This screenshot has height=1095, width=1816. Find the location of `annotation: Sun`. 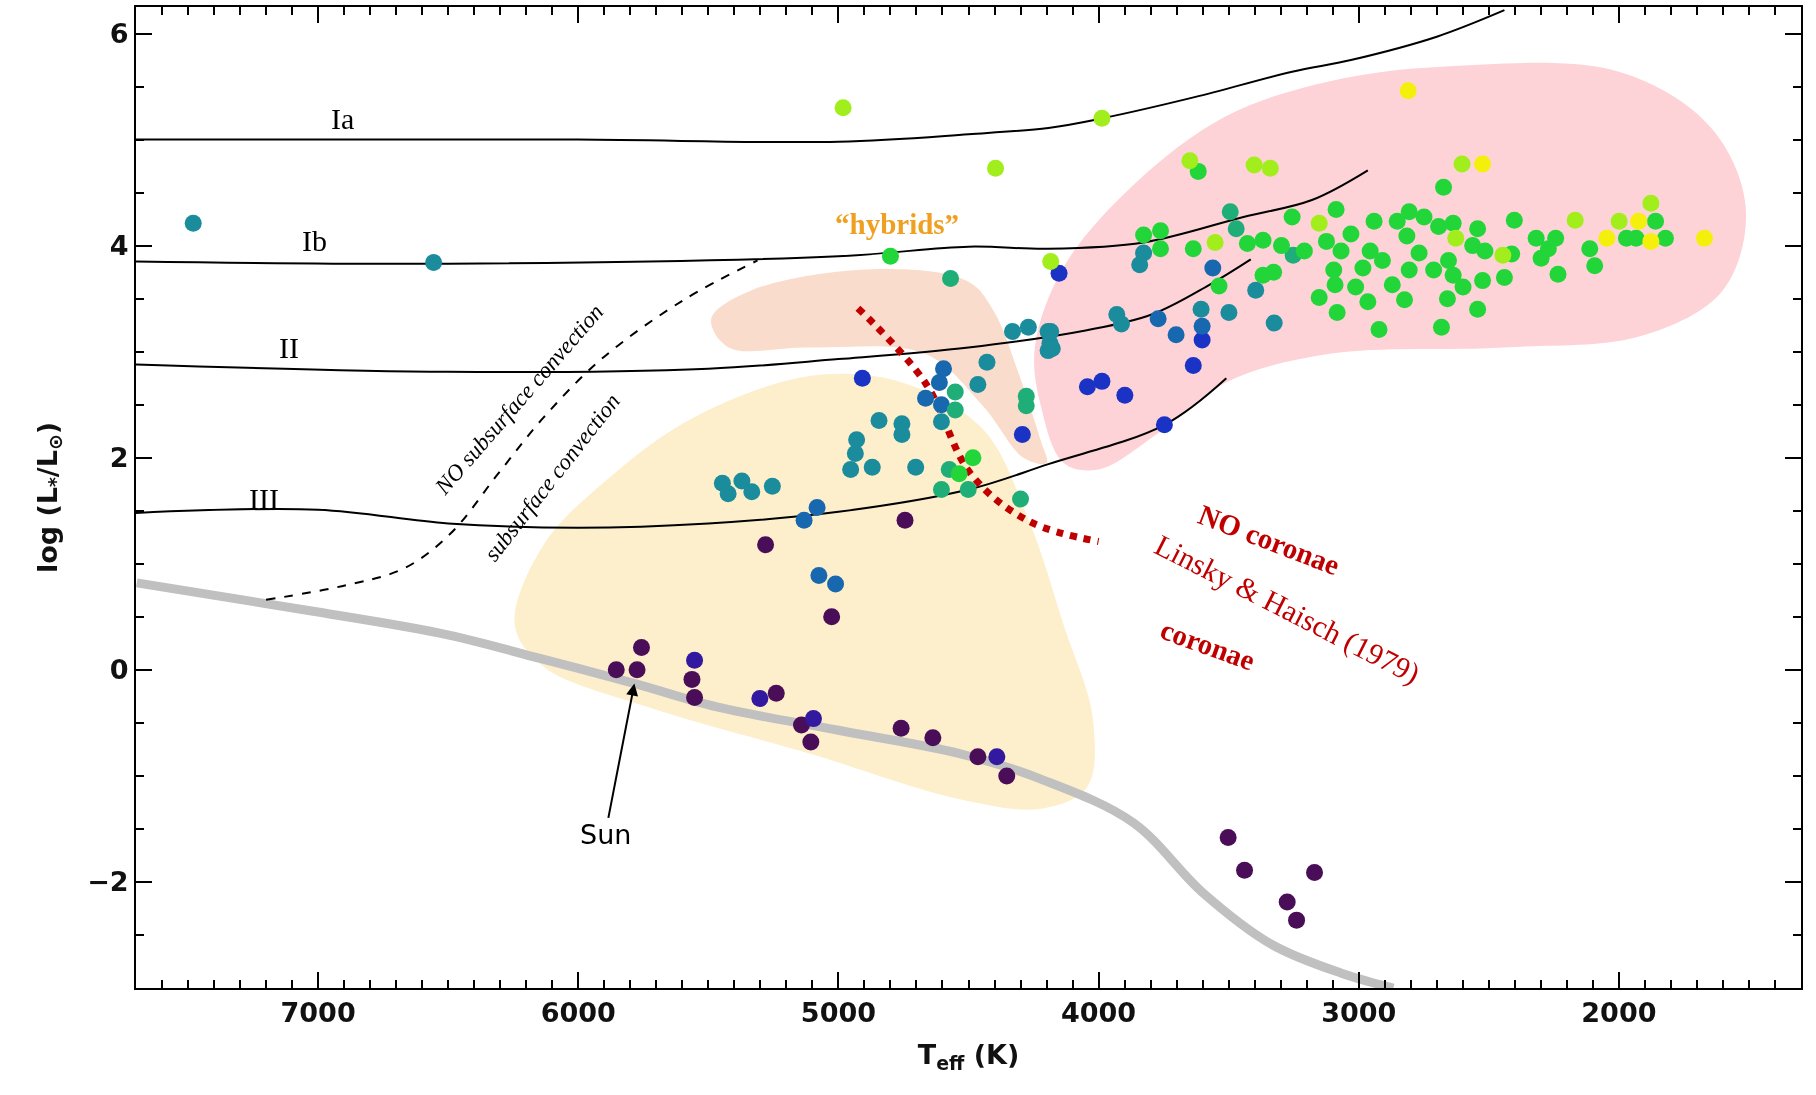

annotation: Sun is located at coordinates (606, 834).